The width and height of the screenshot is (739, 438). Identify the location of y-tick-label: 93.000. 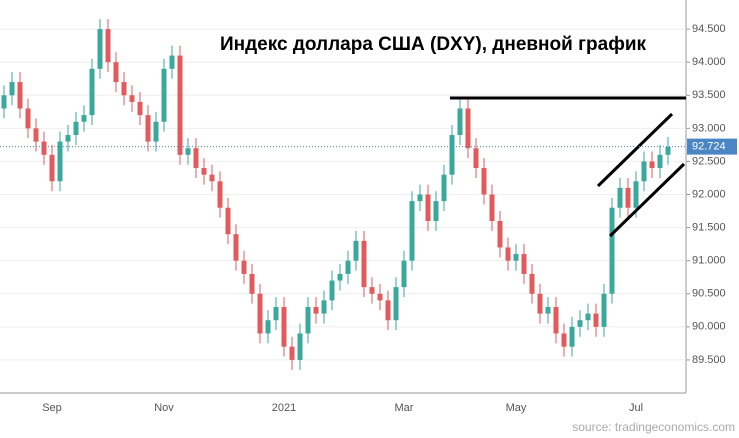
(709, 128).